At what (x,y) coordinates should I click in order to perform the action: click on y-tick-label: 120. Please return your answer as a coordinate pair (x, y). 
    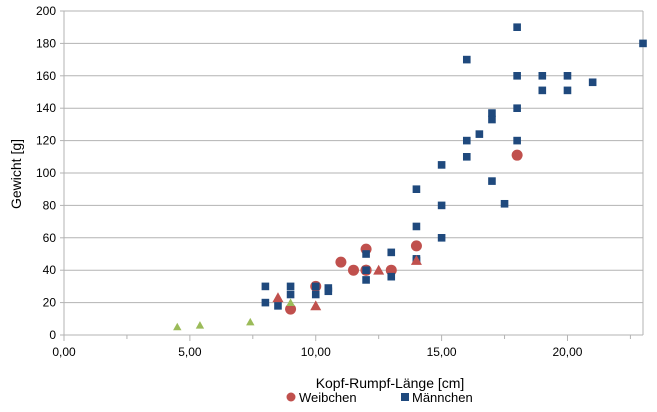
    Looking at the image, I should click on (46, 141).